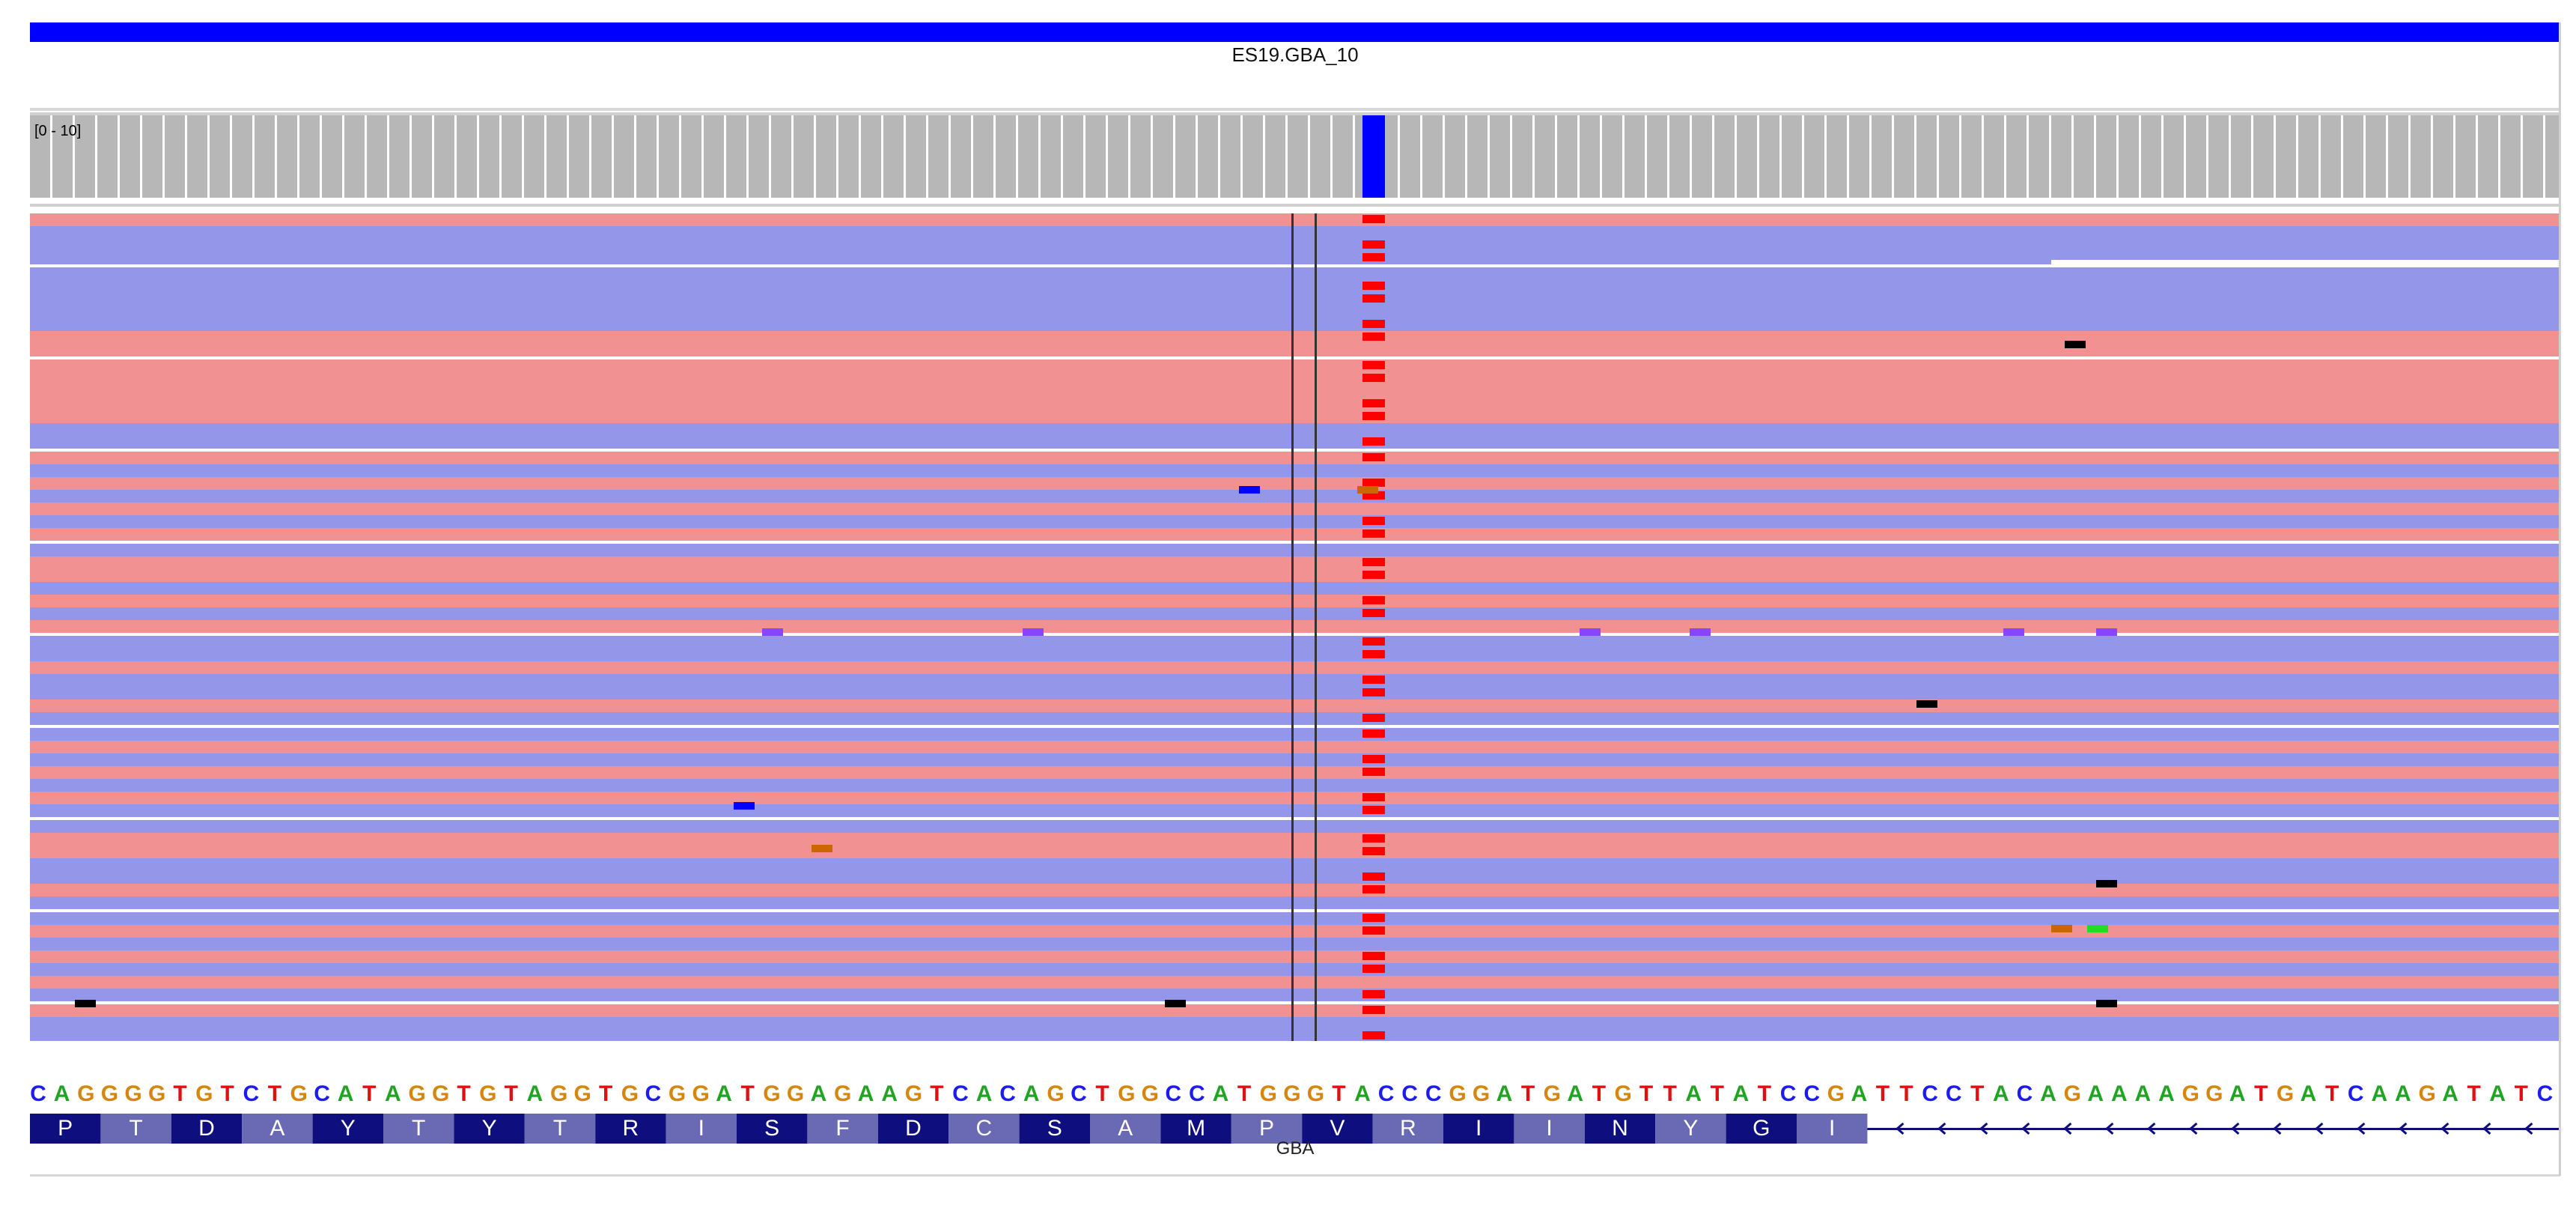  What do you see at coordinates (1316, 627) in the screenshot?
I see `center-guide-line` at bounding box center [1316, 627].